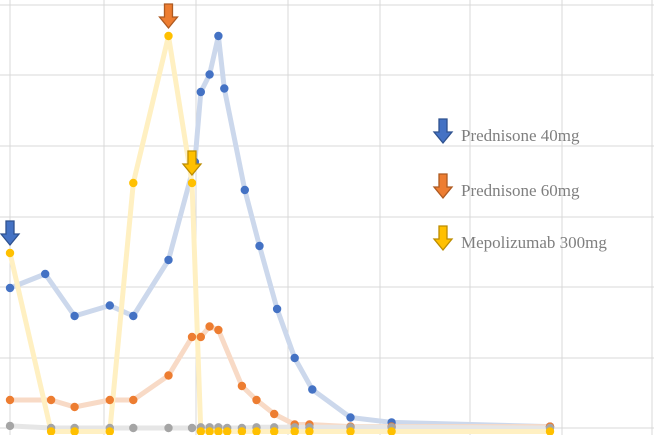 This screenshot has width=654, height=435. I want to click on down-arrow-icon-orange, so click(168, 16).